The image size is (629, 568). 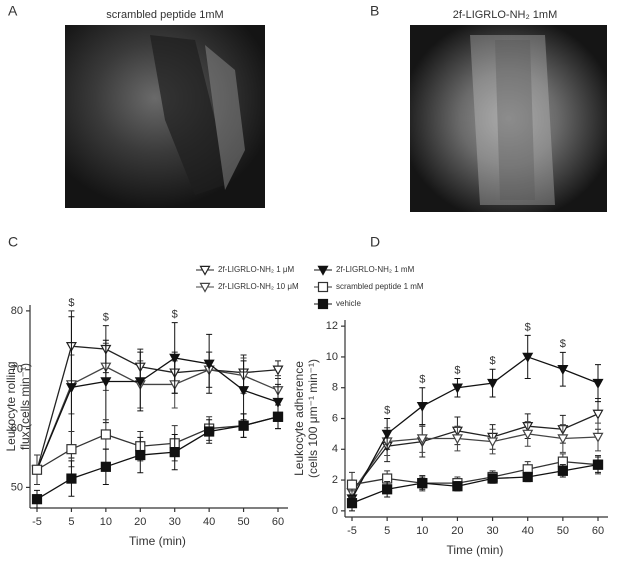 I want to click on y-tick-label: 80, so click(x=17, y=311).